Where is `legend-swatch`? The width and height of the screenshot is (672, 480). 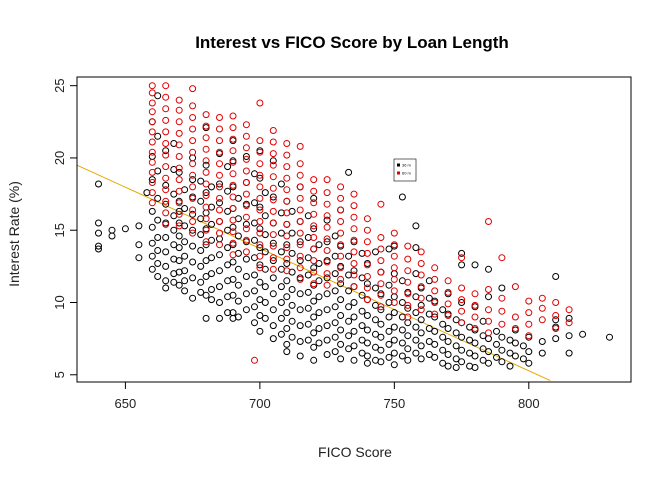 legend-swatch is located at coordinates (398, 165).